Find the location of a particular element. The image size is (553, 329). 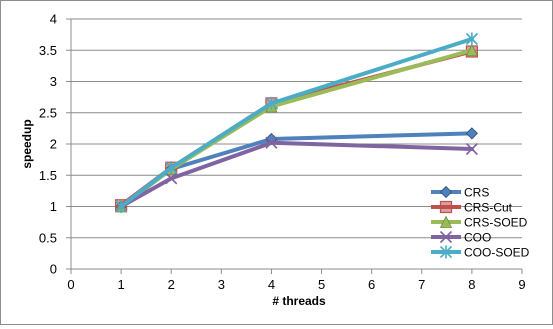

y-tick-label: 0.5 is located at coordinates (48, 237).